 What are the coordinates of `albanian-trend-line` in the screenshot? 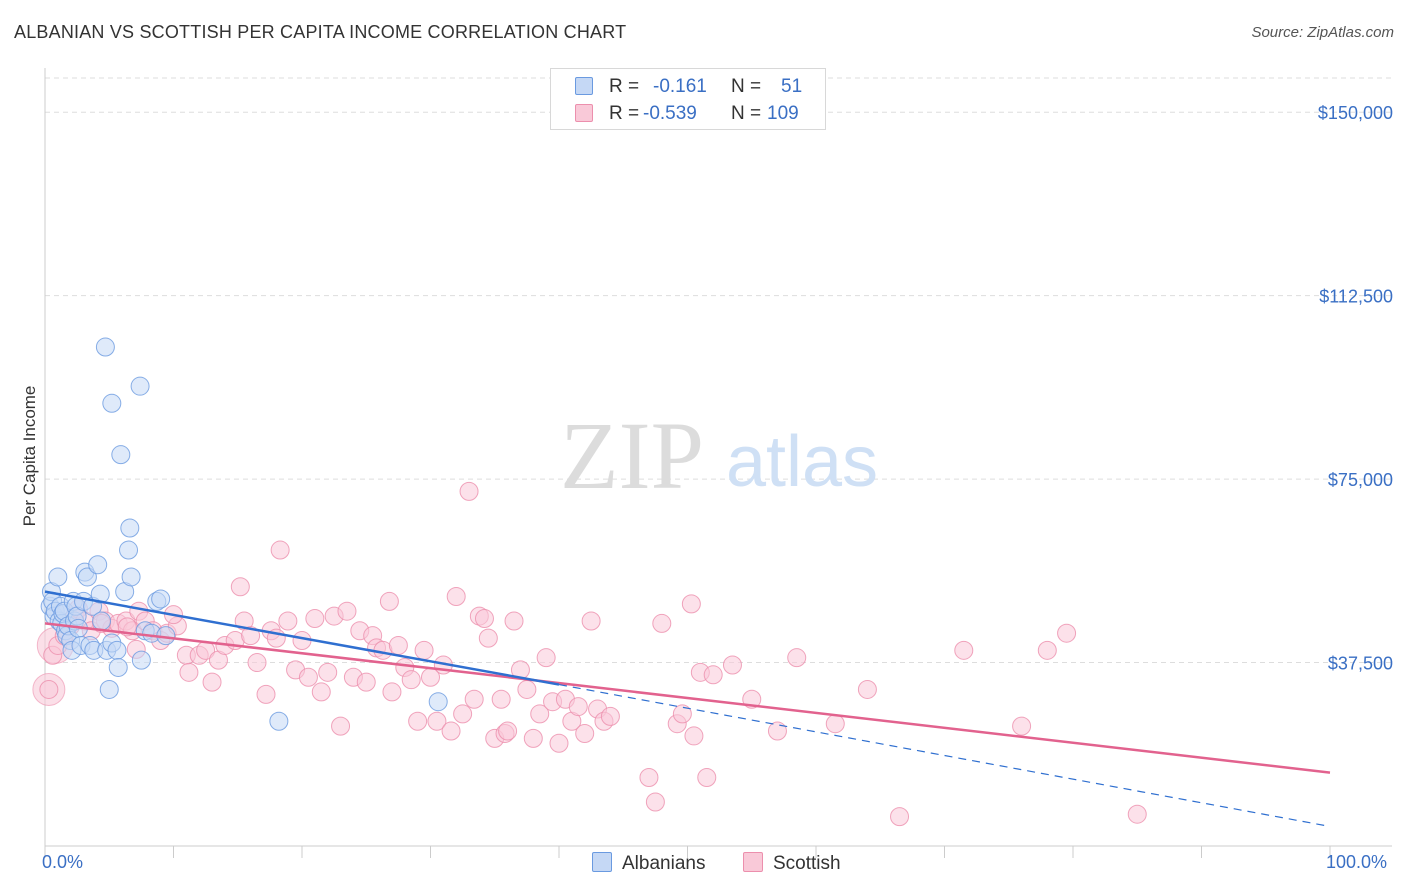 It's located at (302, 638).